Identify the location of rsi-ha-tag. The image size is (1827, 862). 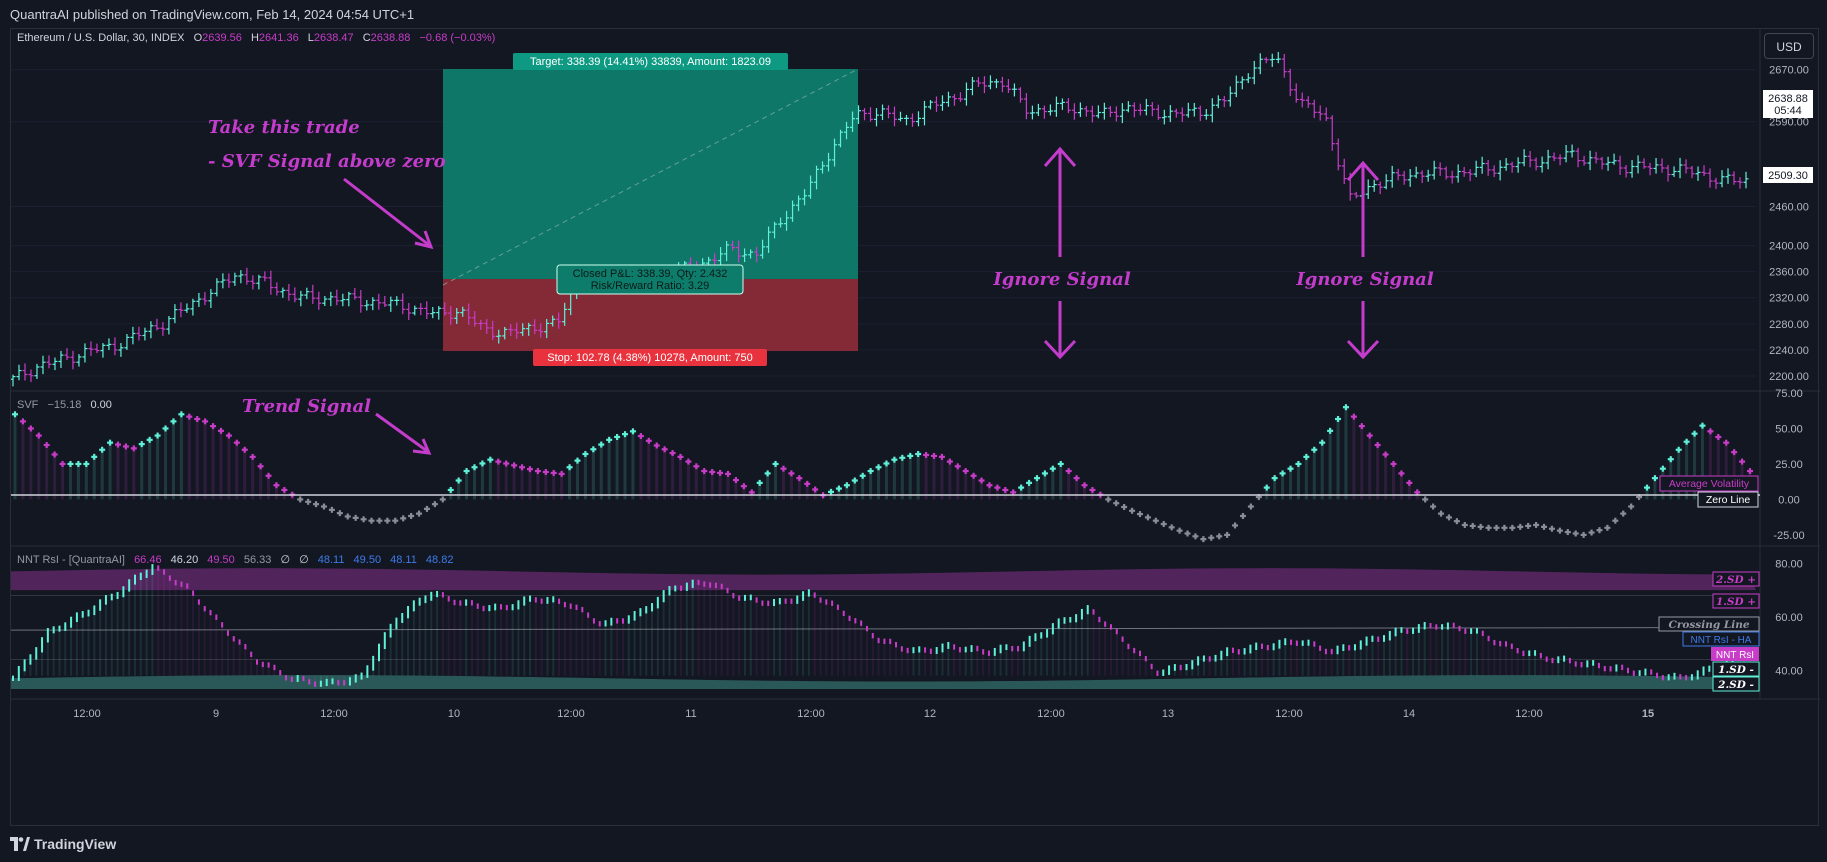
(1721, 639).